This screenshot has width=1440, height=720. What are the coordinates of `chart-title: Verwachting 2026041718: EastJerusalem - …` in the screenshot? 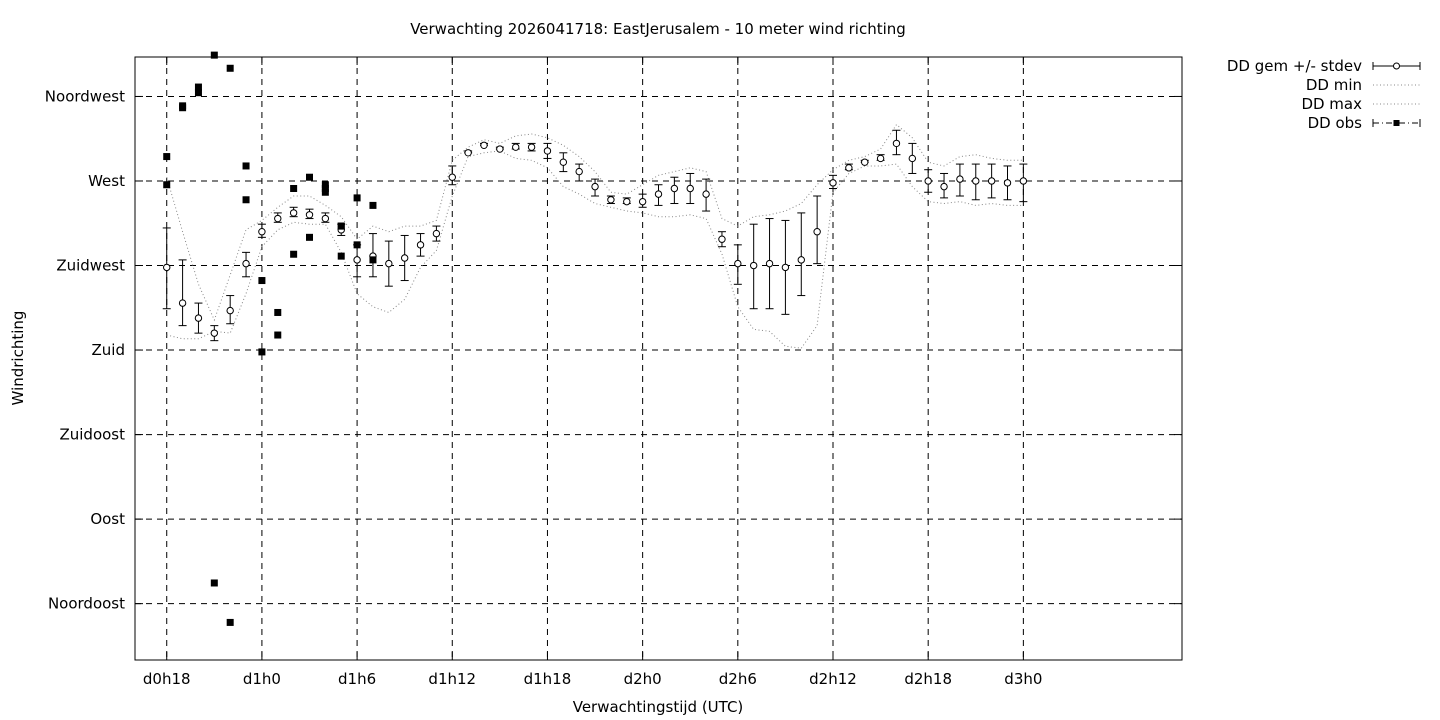 It's located at (658, 29).